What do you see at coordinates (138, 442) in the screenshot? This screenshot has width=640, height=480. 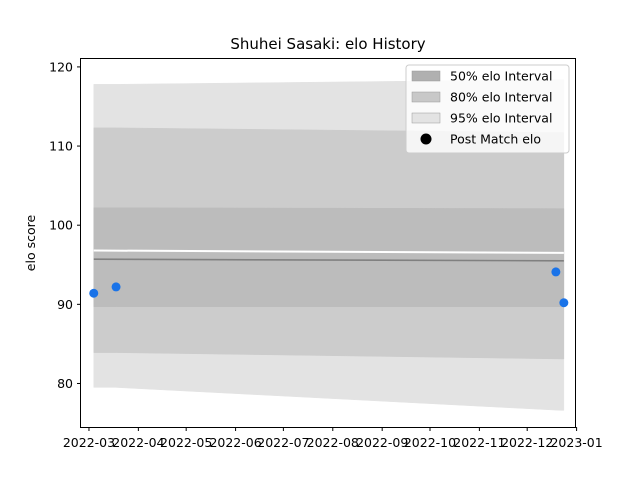 I see `x-tick-label: 2022-04` at bounding box center [138, 442].